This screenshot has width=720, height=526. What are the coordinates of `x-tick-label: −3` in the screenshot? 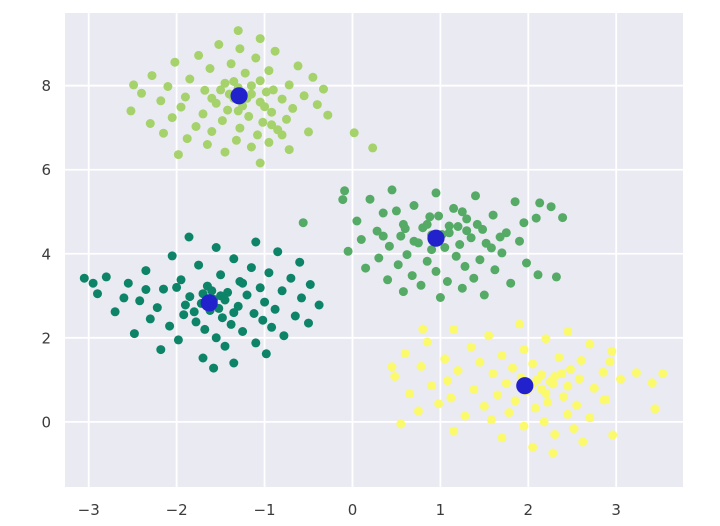 It's located at (89, 510).